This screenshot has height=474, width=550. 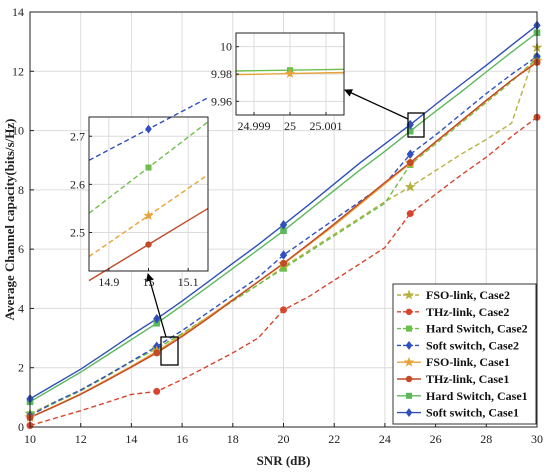 What do you see at coordinates (477, 396) in the screenshot?
I see `legend-label: Hard Switch, Case1` at bounding box center [477, 396].